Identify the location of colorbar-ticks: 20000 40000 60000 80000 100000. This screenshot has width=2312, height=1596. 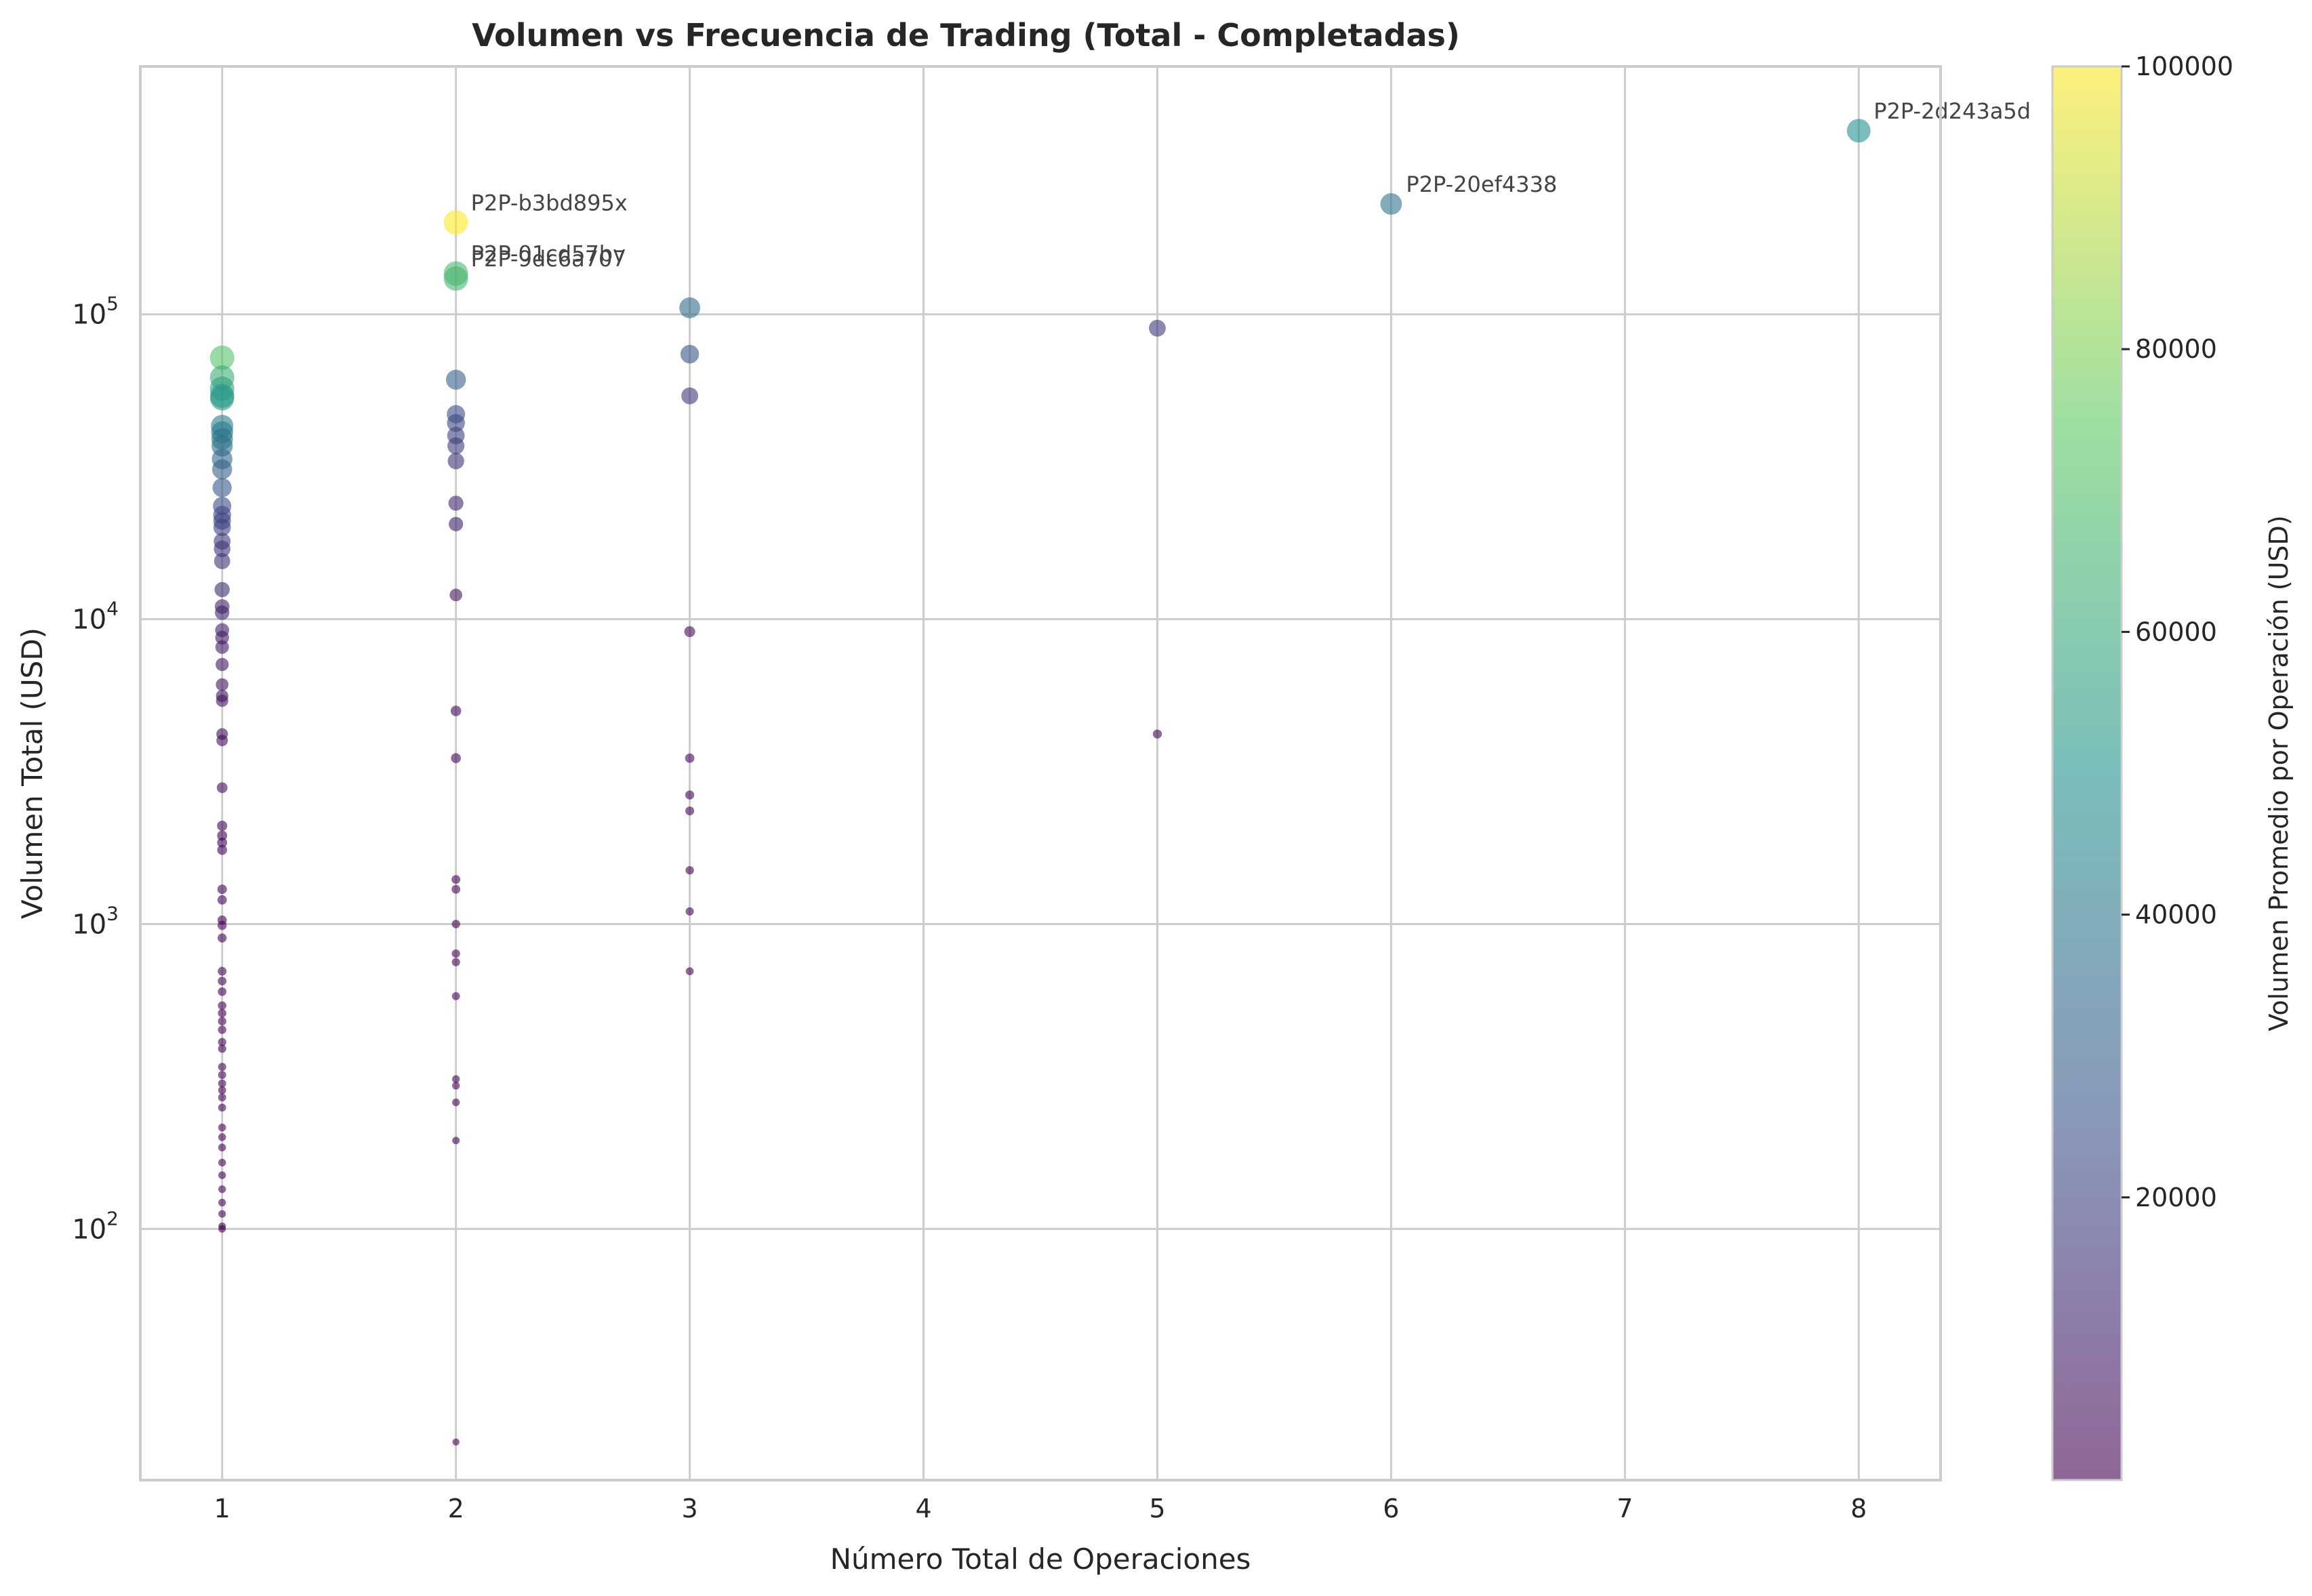
(2177, 632).